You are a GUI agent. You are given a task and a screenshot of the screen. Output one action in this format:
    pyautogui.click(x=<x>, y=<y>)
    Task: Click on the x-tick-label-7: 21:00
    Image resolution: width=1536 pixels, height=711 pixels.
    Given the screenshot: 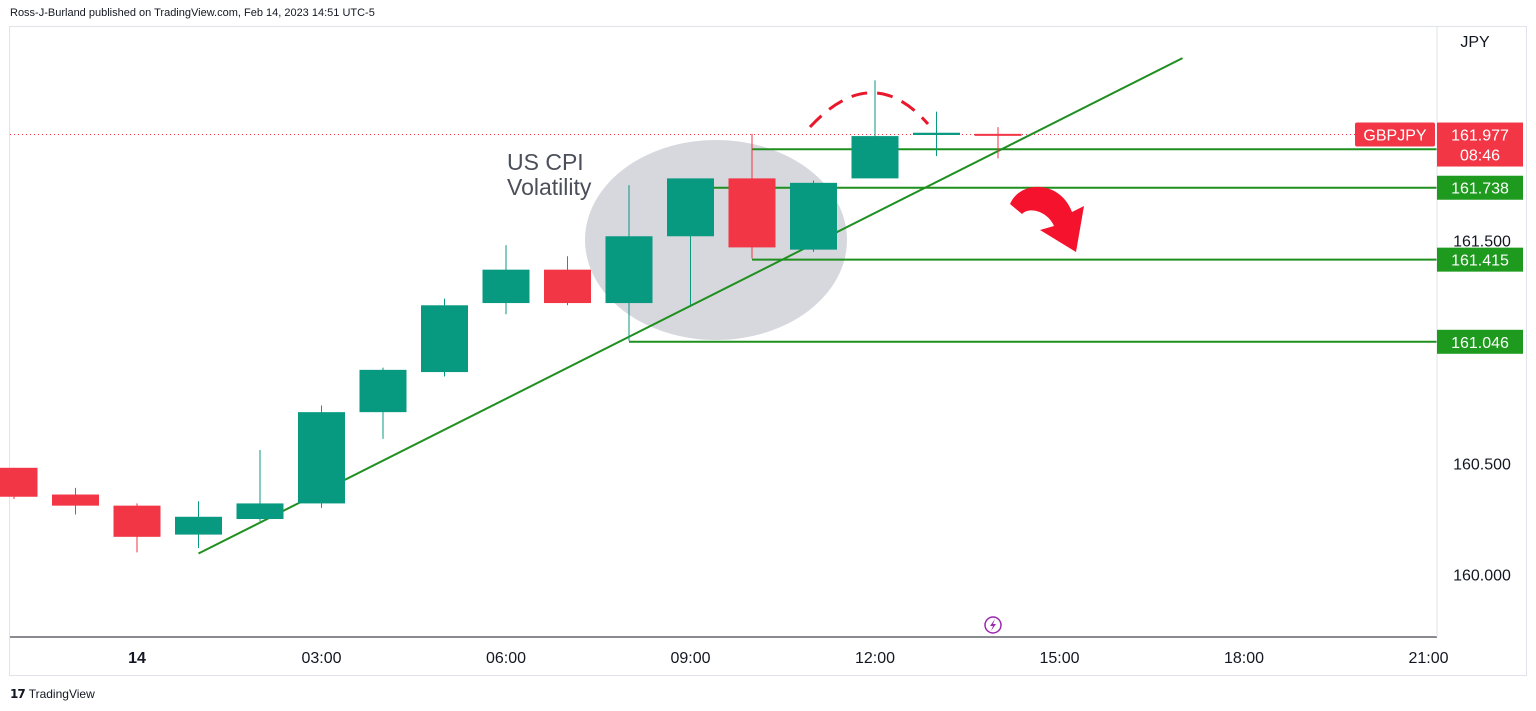 What is the action you would take?
    pyautogui.click(x=1428, y=658)
    